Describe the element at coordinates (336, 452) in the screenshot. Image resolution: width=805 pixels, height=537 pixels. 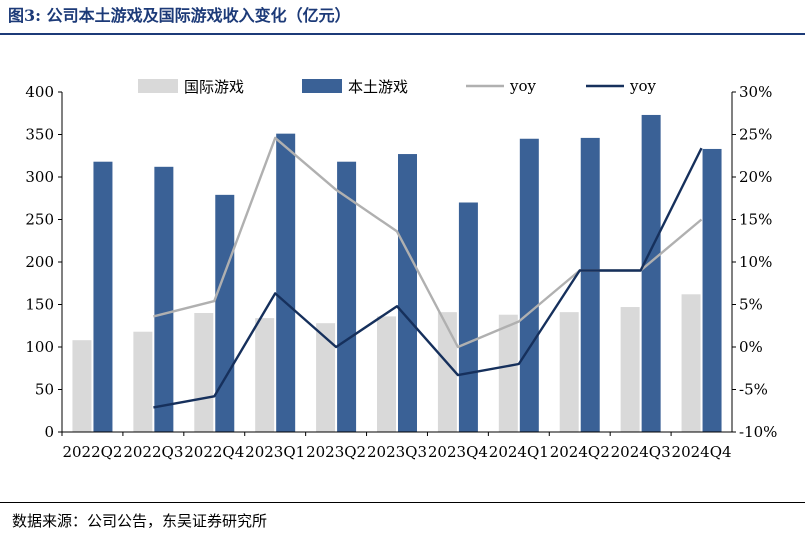
I see `x-tick-label: 2023Q2` at that location.